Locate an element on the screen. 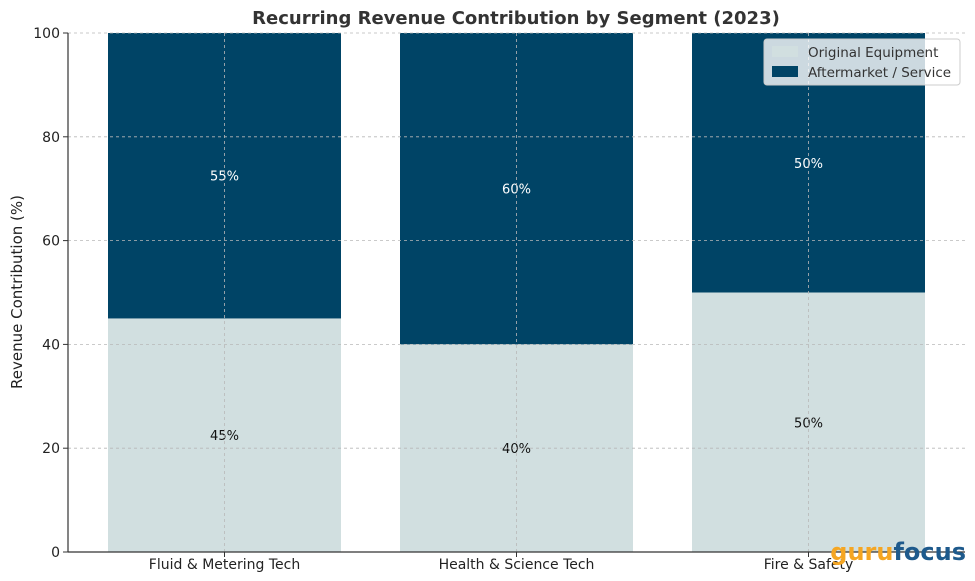 The height and width of the screenshot is (581, 975). y-tick-label: 0 is located at coordinates (55, 553).